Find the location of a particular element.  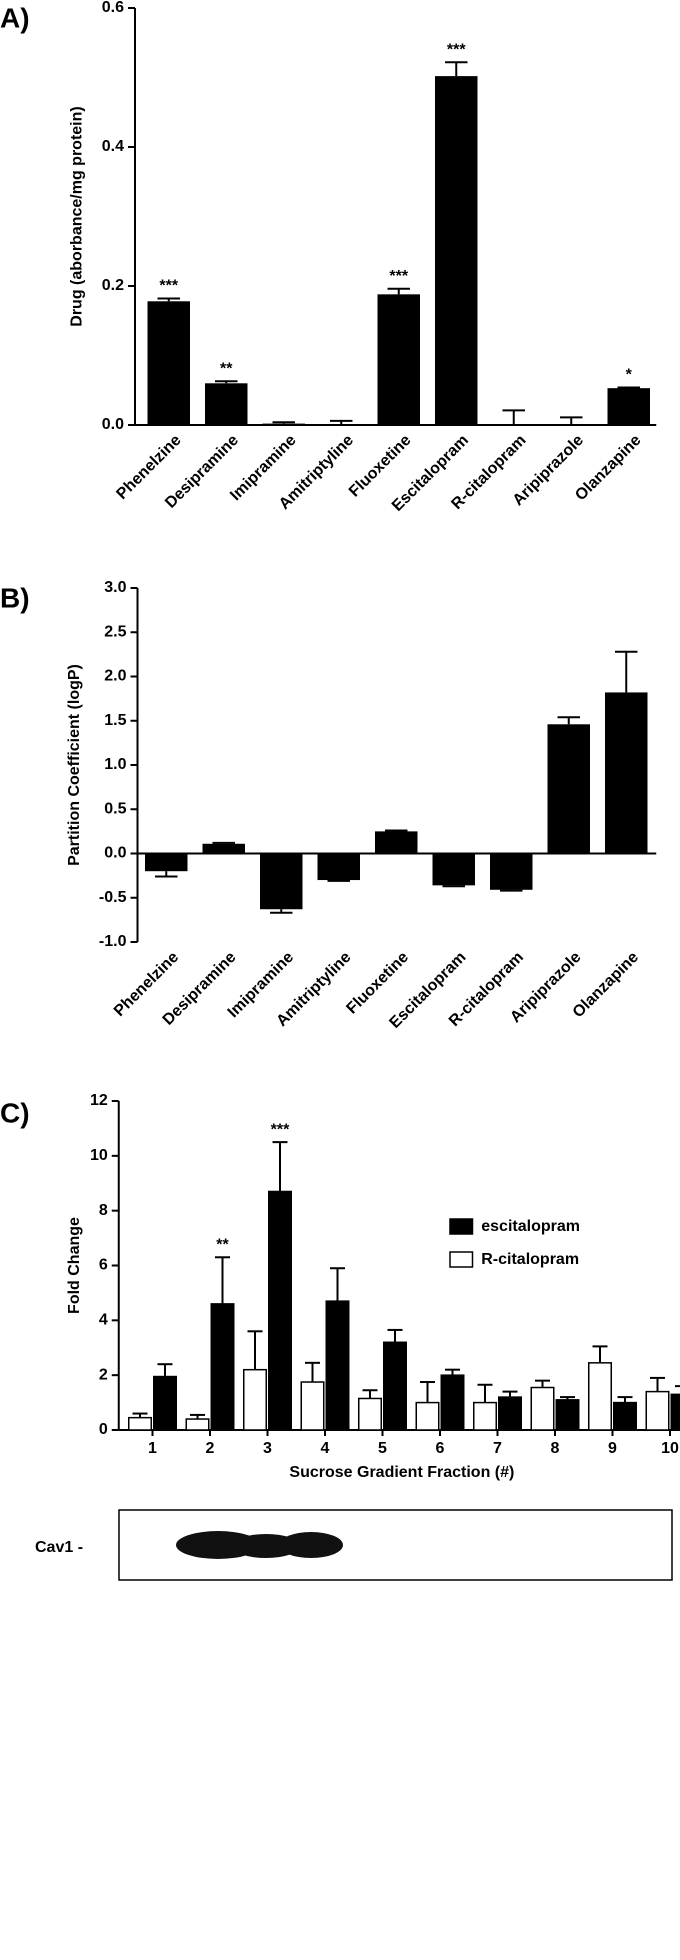

y-tick-label: 1.0 is located at coordinates (115, 764).